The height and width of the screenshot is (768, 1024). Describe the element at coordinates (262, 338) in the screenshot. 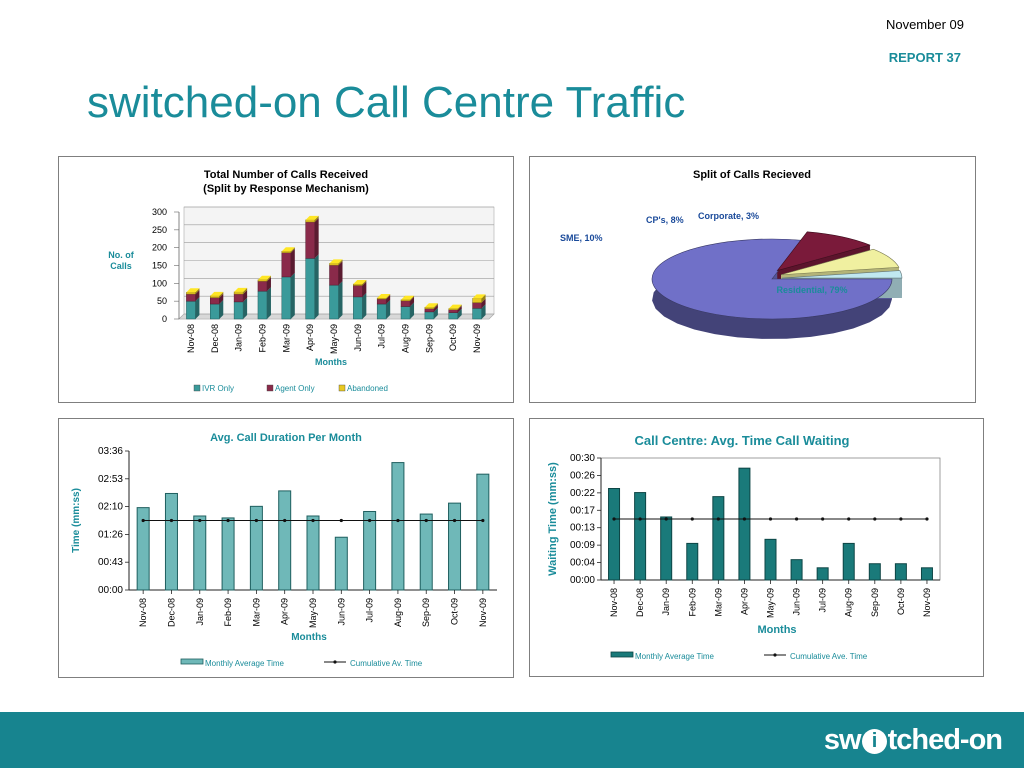

I see `x-tick-label: Feb-09` at that location.